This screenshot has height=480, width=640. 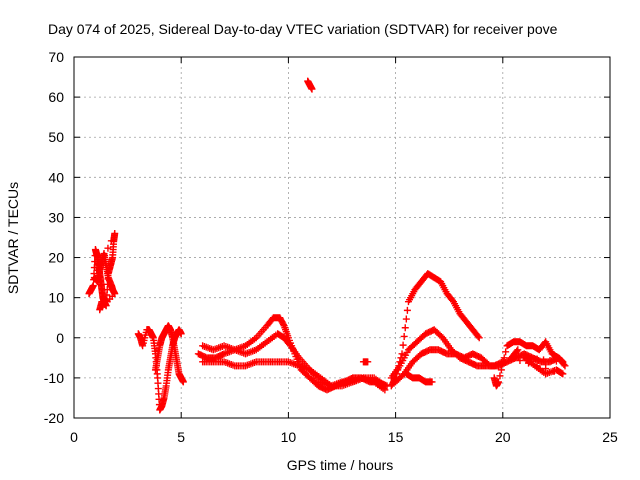 I want to click on y-tick-label: 70, so click(x=56, y=57).